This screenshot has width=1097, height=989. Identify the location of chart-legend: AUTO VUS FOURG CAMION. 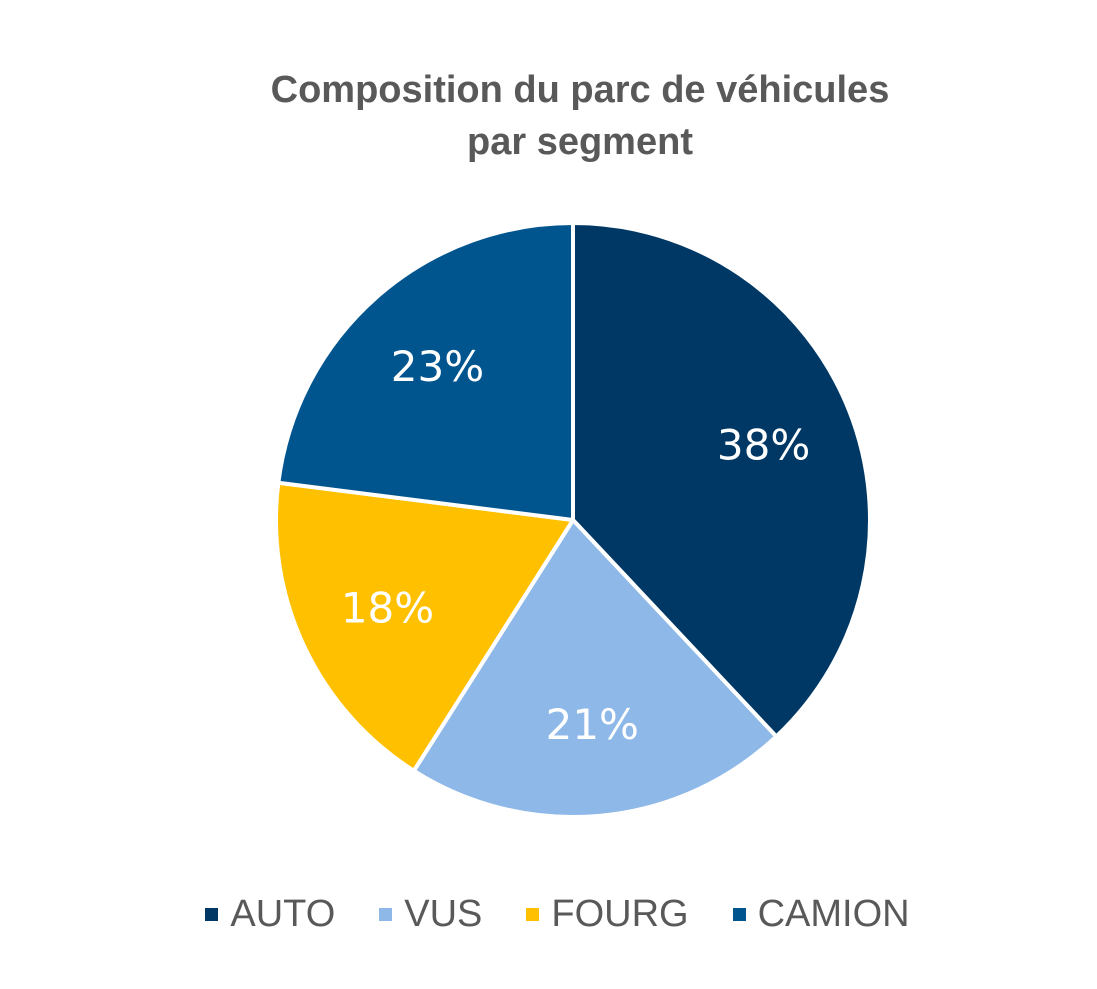
(548, 914).